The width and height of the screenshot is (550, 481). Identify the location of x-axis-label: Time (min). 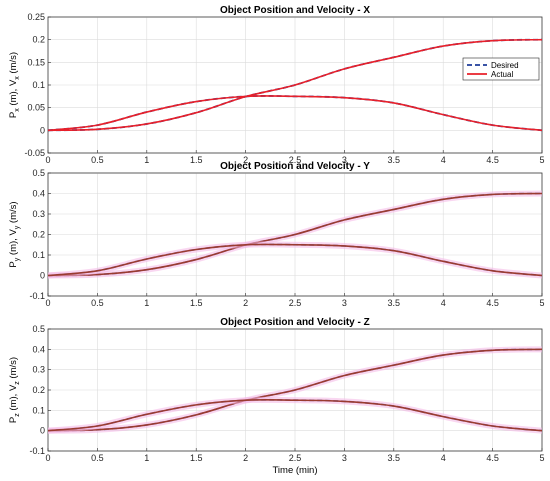
(294, 470).